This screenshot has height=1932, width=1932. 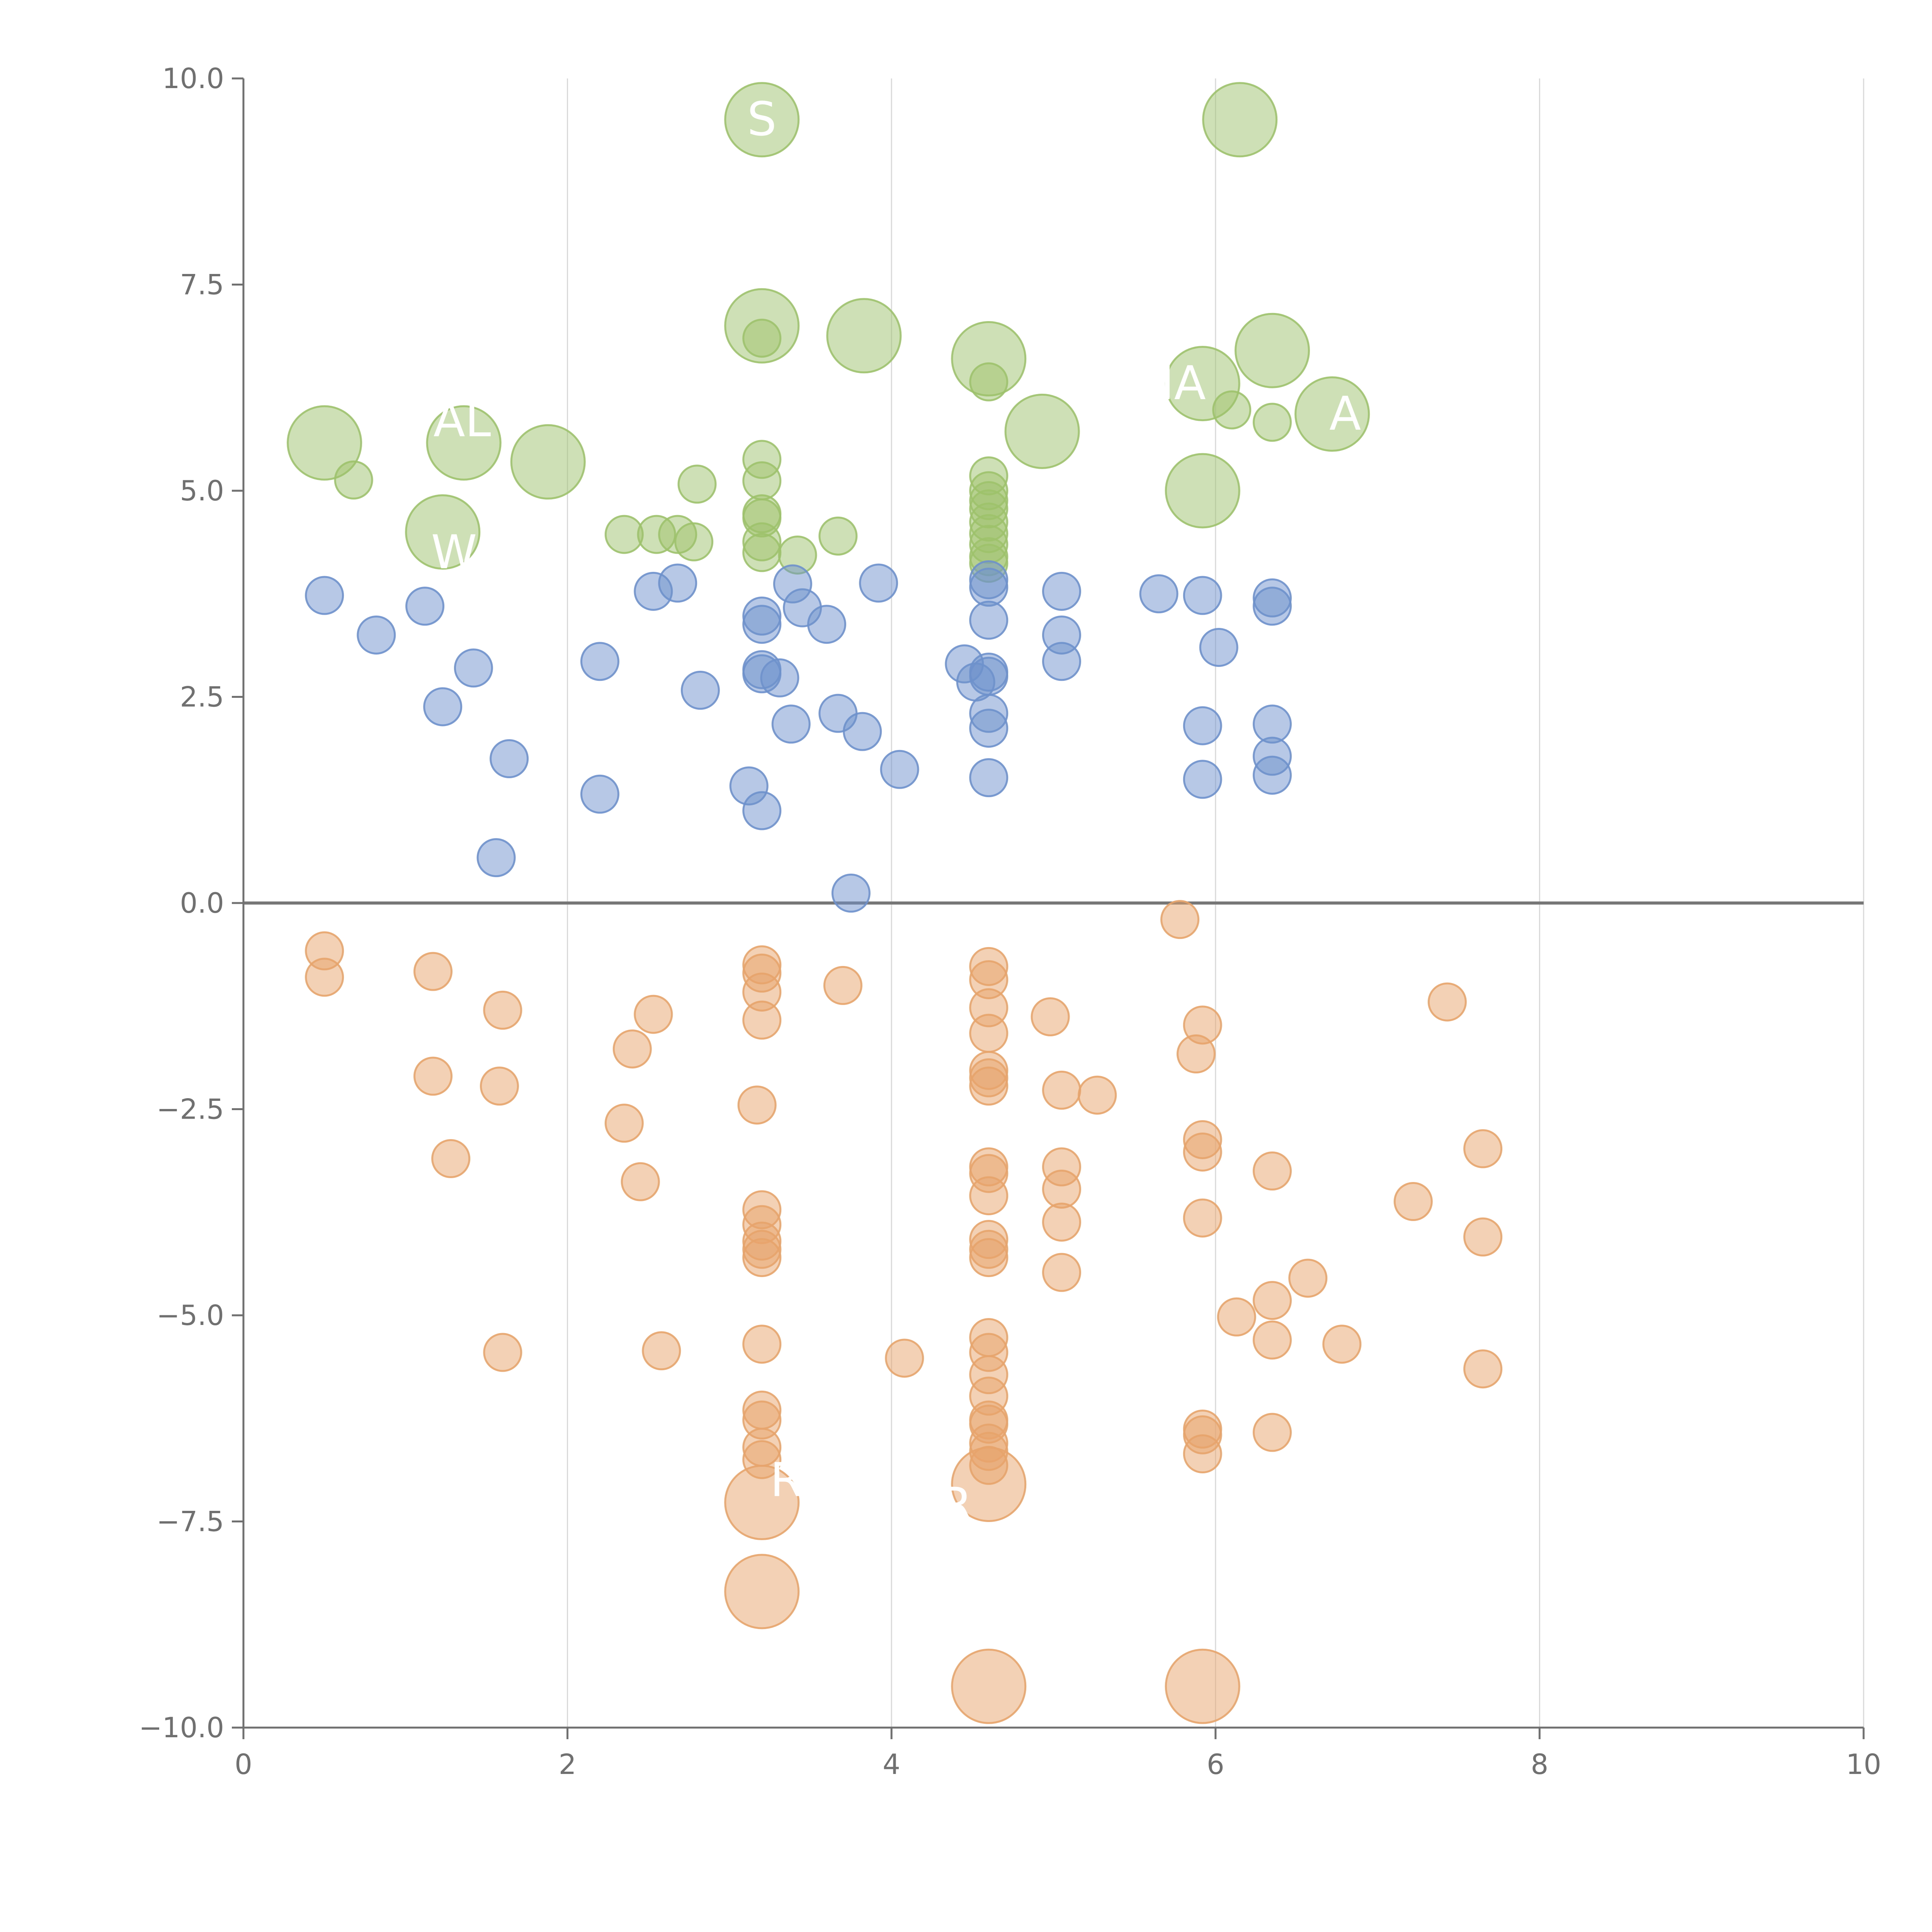 I want to click on point-label: IA, so click(x=1183, y=383).